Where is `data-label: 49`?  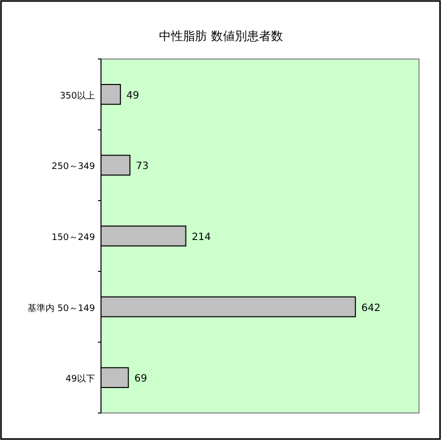 data-label: 49 is located at coordinates (133, 96).